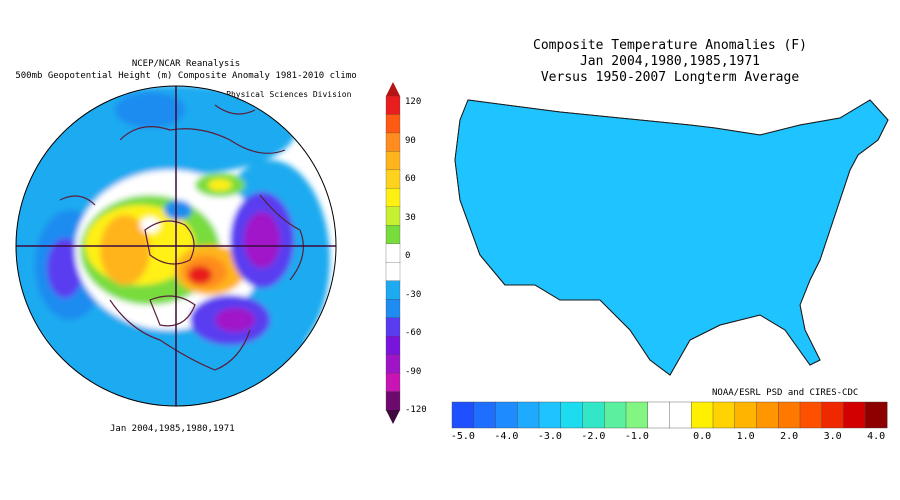 The image size is (900, 500). What do you see at coordinates (789, 436) in the screenshot?
I see `right-colorbar-tick-label: 2.0` at bounding box center [789, 436].